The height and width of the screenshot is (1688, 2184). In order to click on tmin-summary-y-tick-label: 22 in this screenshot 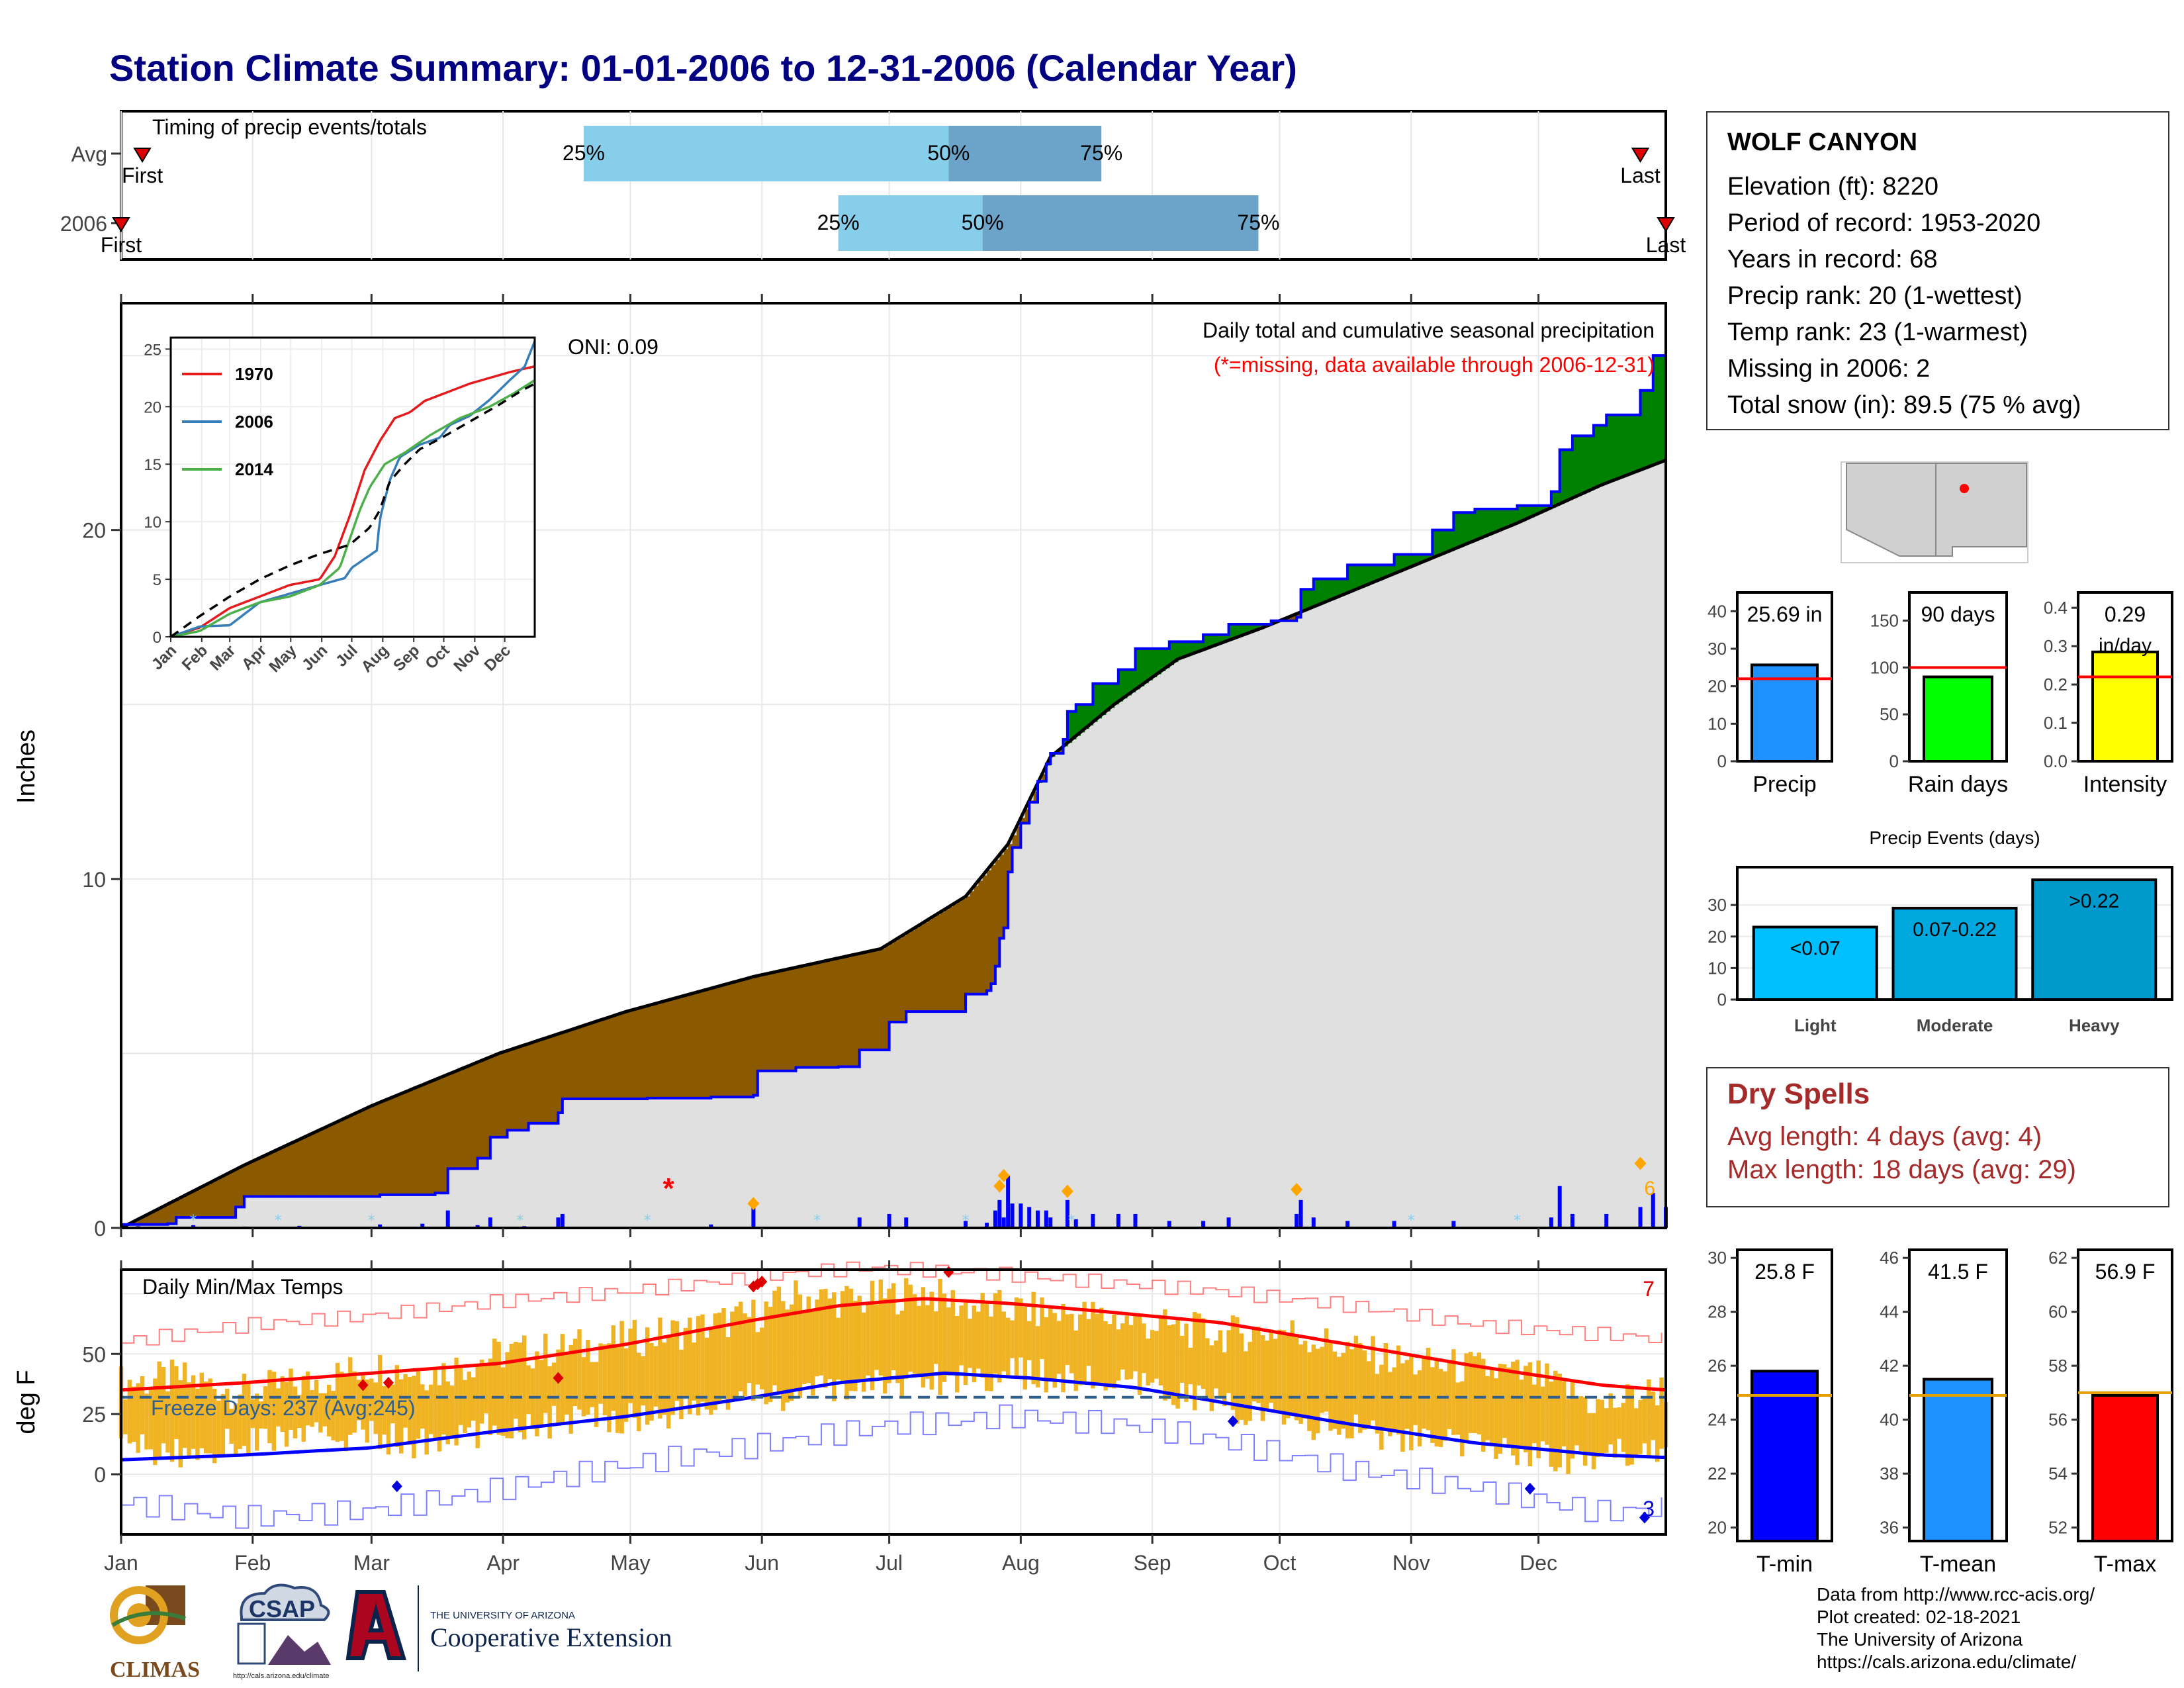, I will do `click(1717, 1473)`.